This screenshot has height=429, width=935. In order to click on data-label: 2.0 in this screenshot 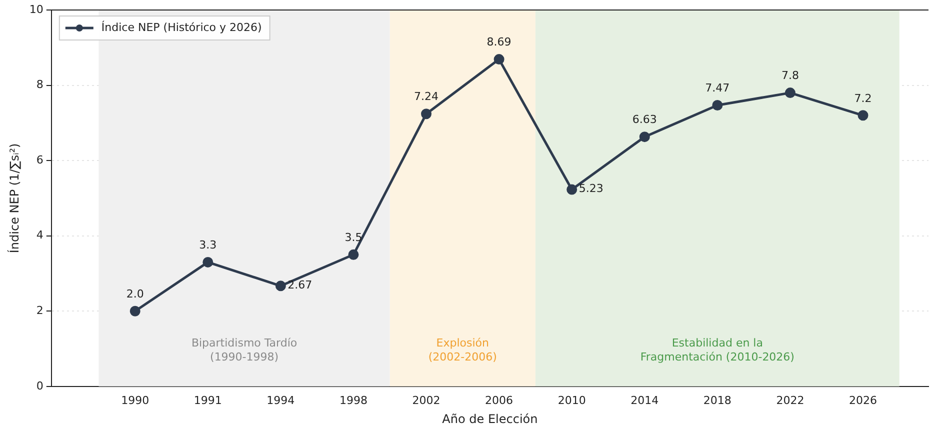, I will do `click(135, 293)`.